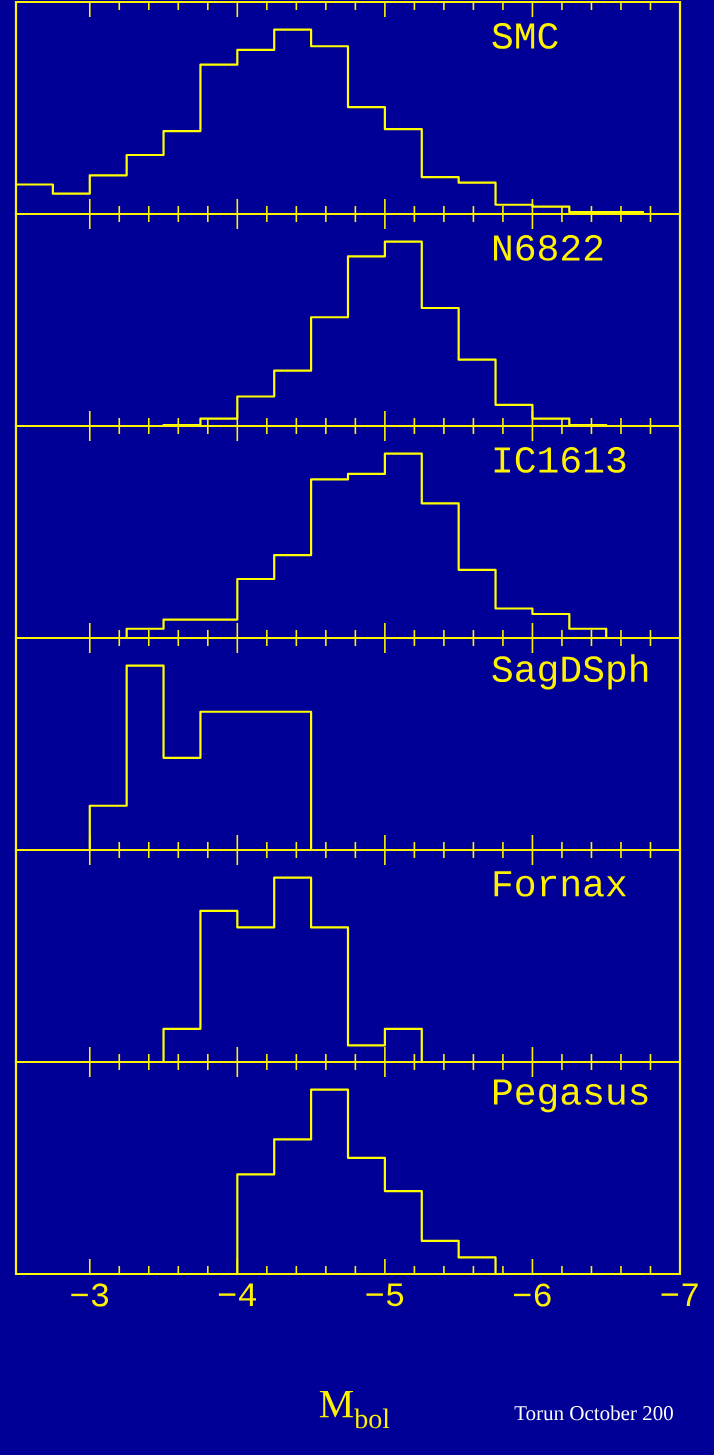 The image size is (714, 1455). Describe the element at coordinates (354, 1410) in the screenshot. I see `x-axis-title: M$_{bol}$` at that location.